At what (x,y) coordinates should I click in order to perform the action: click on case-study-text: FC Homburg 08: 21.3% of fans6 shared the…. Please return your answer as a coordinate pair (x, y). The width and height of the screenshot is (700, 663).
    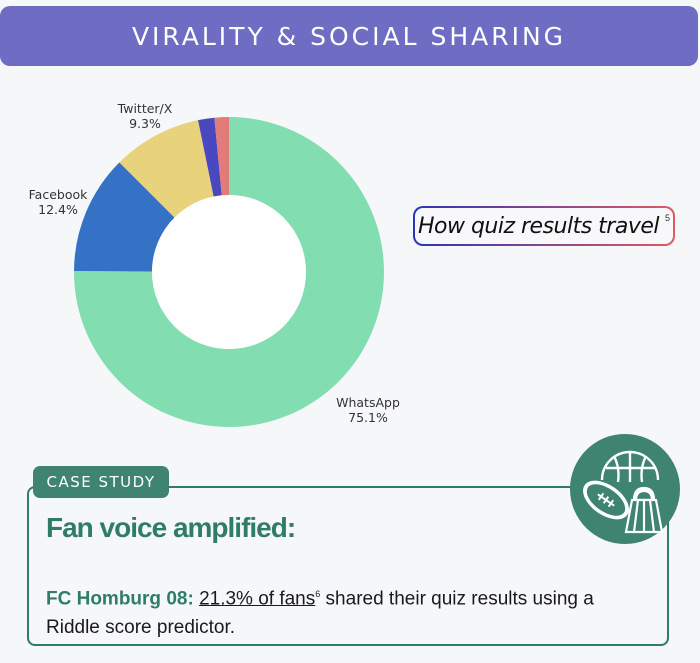
    Looking at the image, I should click on (346, 611).